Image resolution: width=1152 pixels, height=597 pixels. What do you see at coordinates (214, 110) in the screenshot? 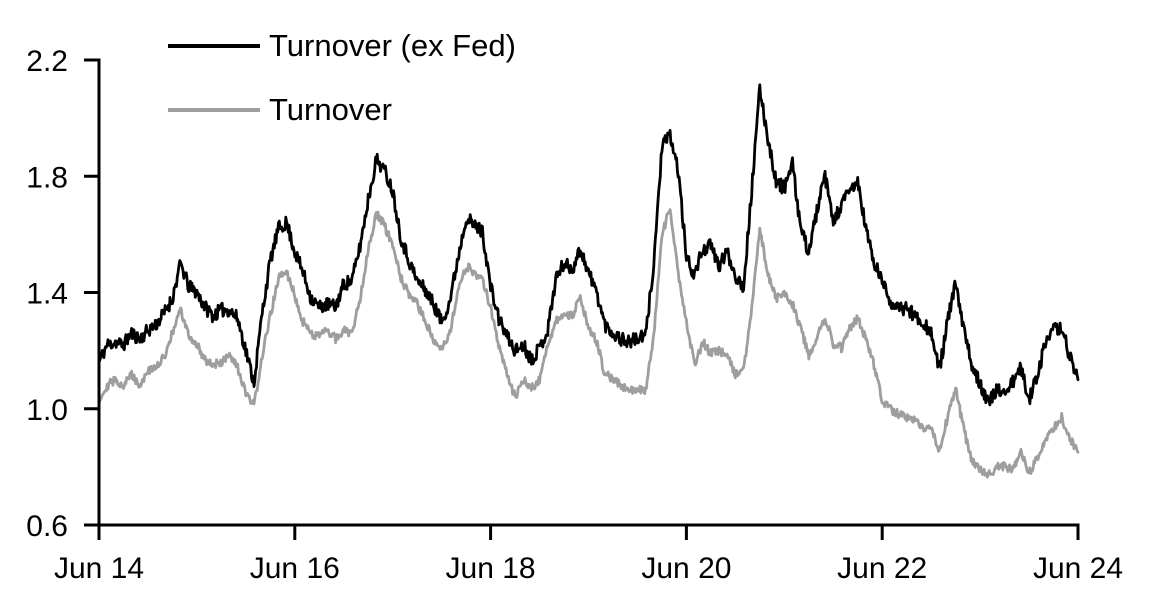
I see `legend-line-swatch-gray` at bounding box center [214, 110].